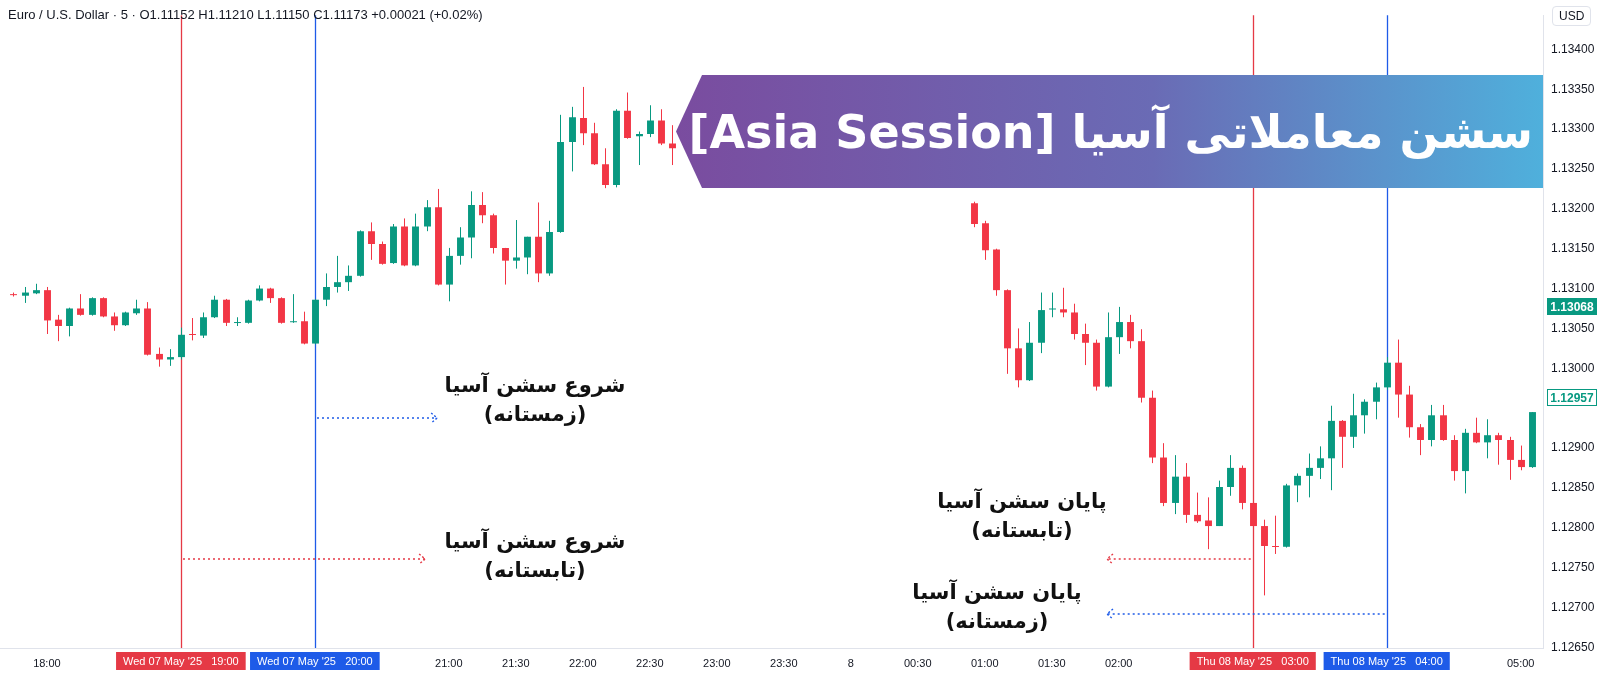 This screenshot has height=700, width=1600. Describe the element at coordinates (1572, 397) in the screenshot. I see `text: 1.12957` at that location.